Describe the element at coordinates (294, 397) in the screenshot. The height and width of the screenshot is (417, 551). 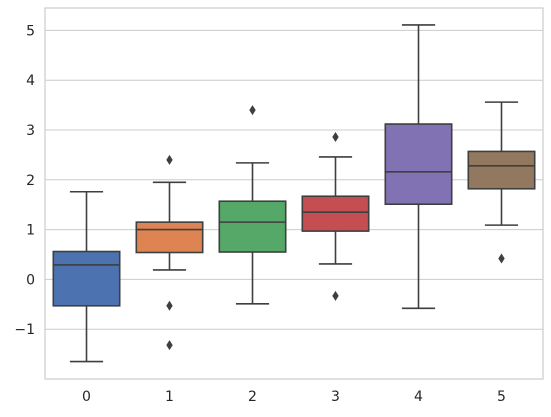
I see `x-axis-tick-labels: 0 1 2 3 4 5` at that location.